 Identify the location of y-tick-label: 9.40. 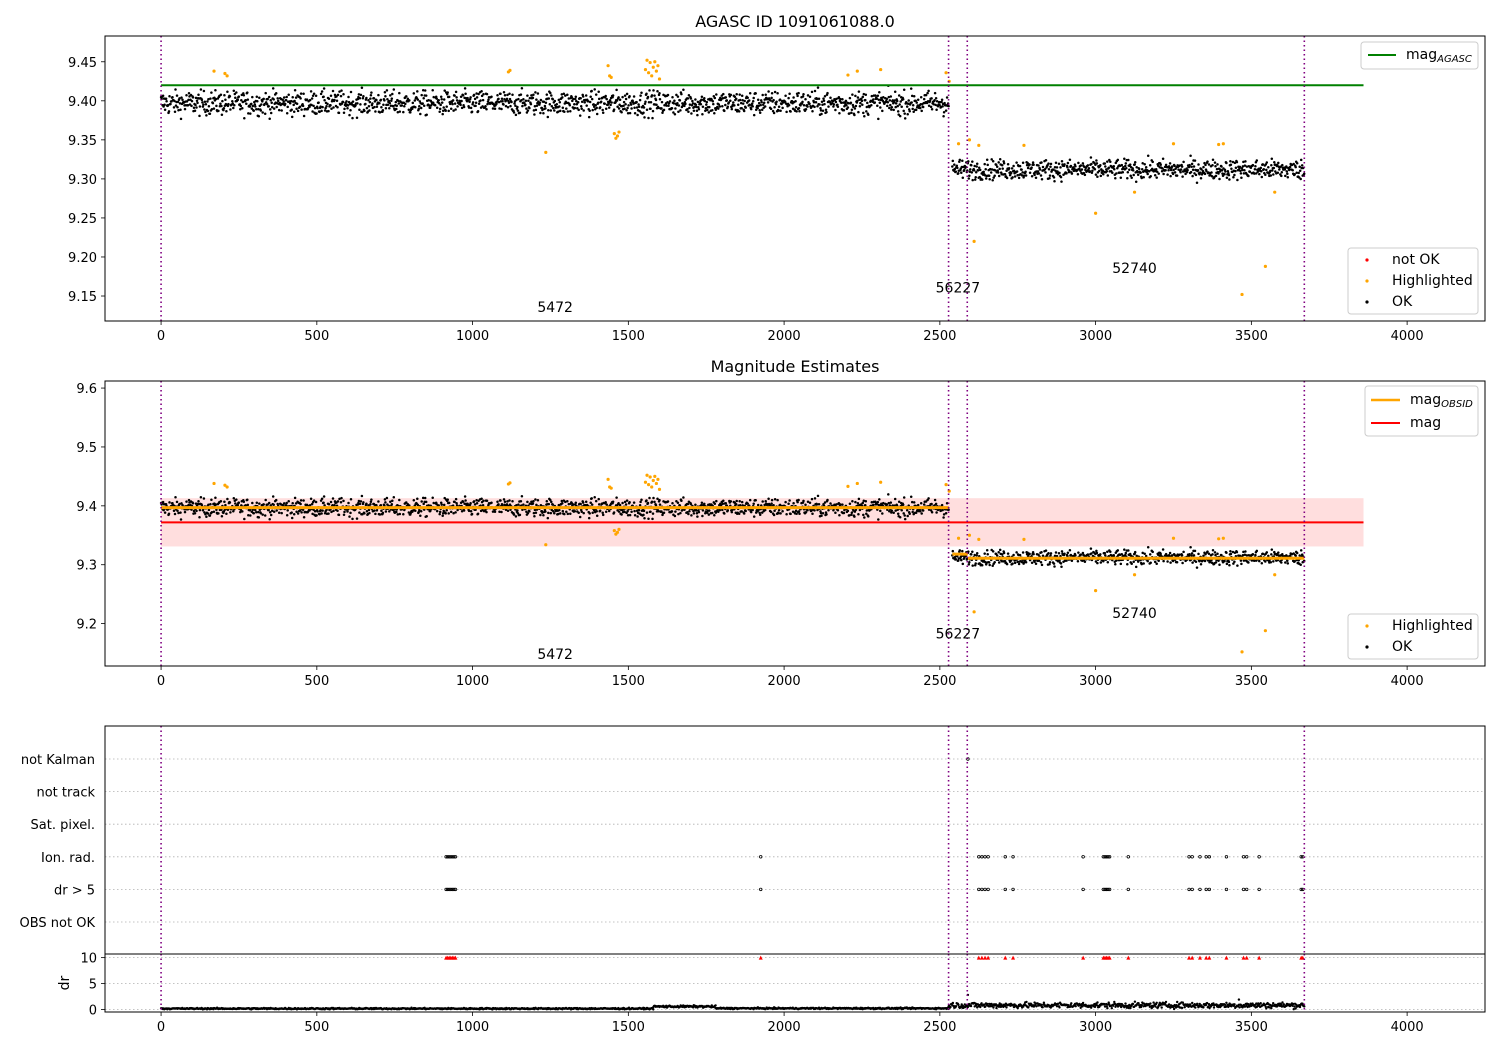
(82, 102).